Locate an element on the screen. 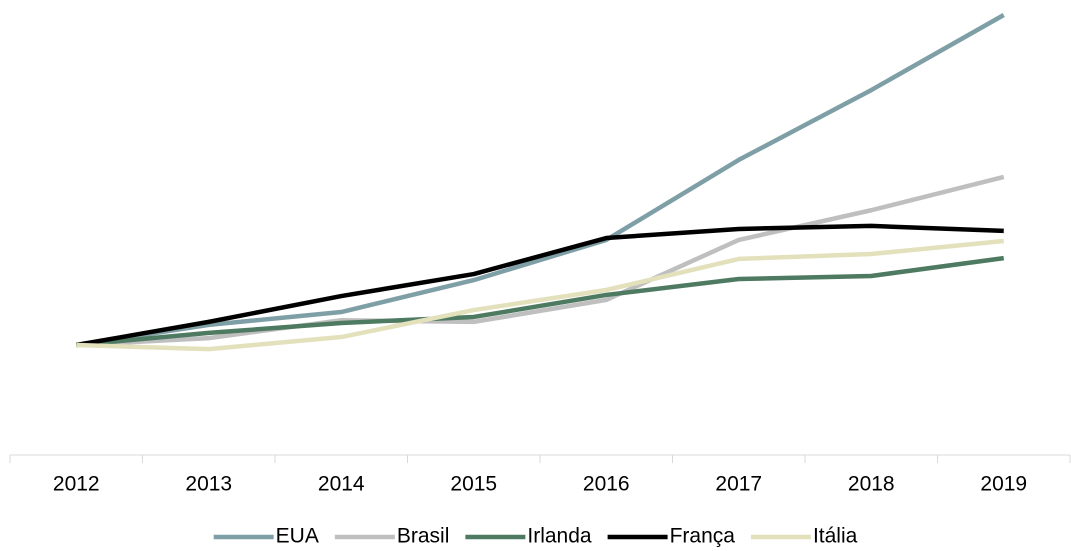 The image size is (1071, 551). x-tick-label: 2016 is located at coordinates (606, 484).